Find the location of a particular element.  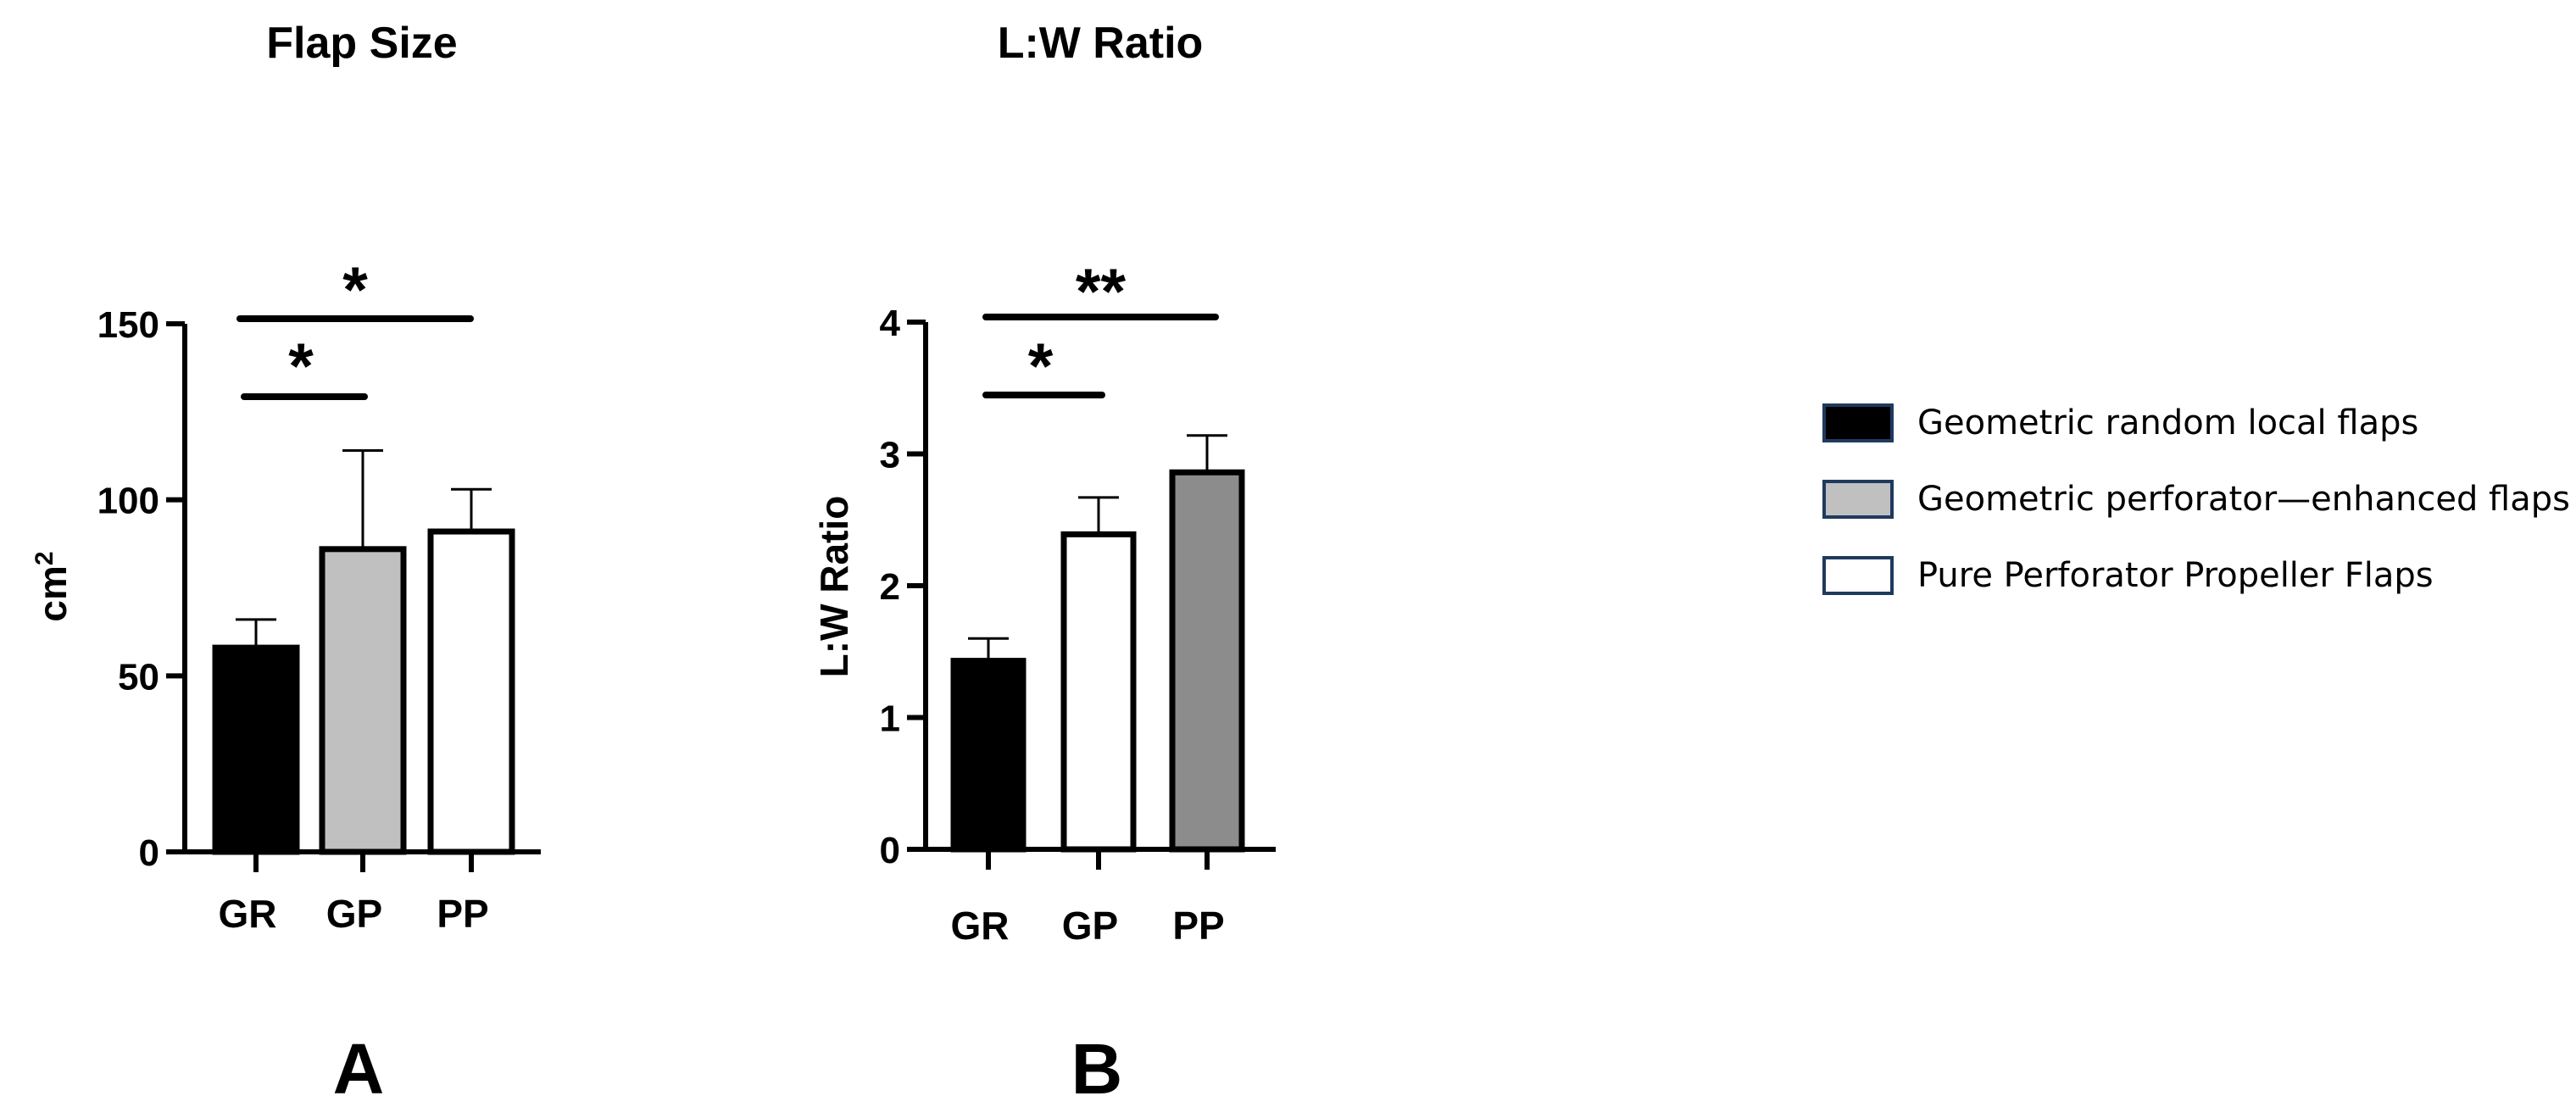

panel-label: A is located at coordinates (359, 1068).